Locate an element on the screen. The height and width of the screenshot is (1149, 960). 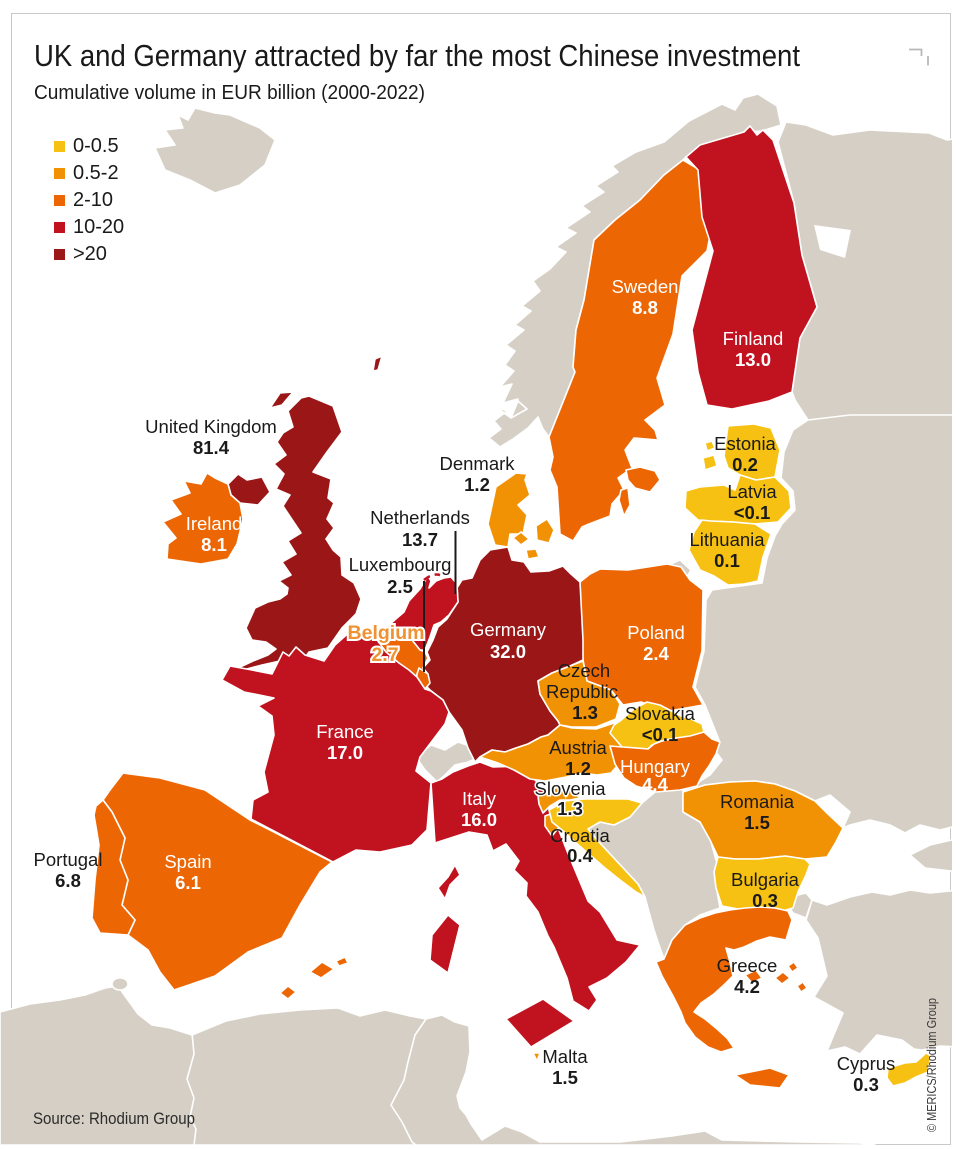
svg-text: Malta is located at coordinates (565, 1056).